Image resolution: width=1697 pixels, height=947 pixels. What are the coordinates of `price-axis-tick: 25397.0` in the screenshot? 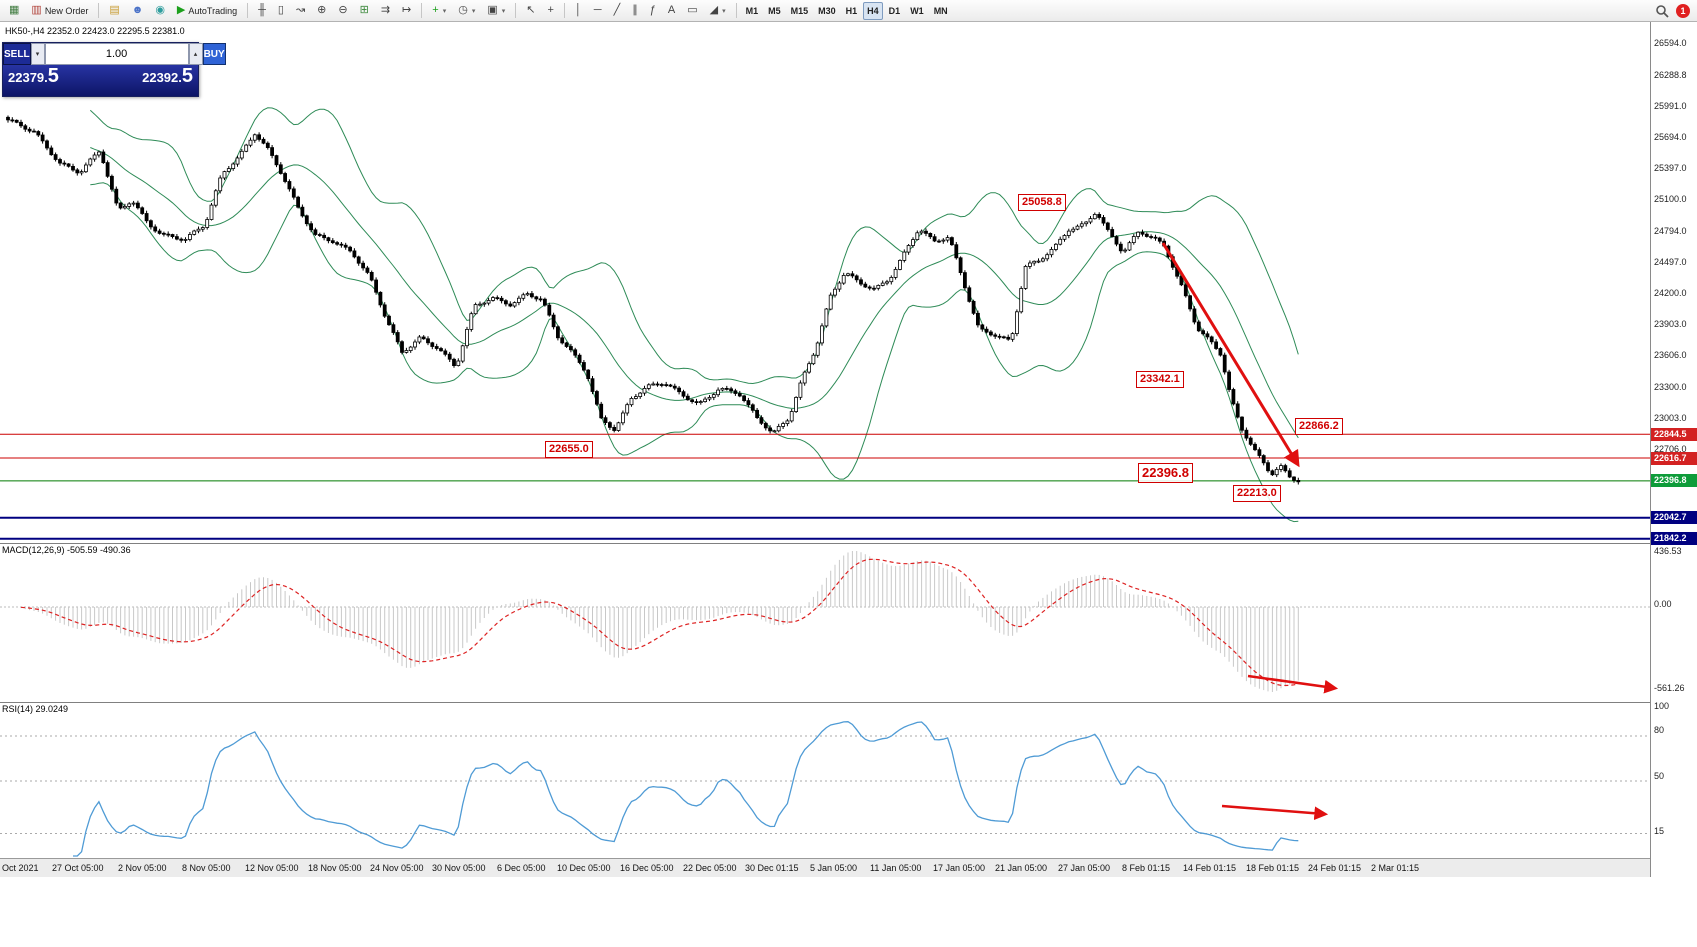 It's located at (1670, 168).